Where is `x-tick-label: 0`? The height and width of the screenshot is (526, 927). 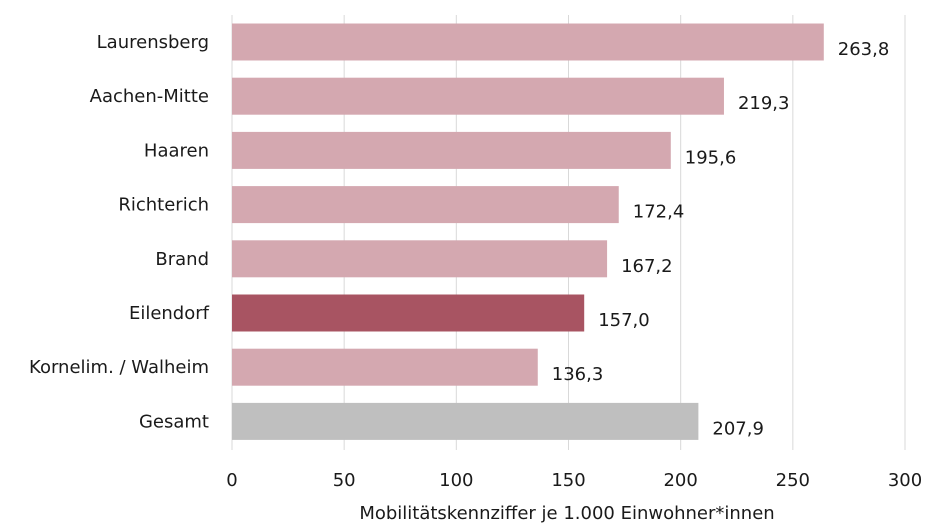
x-tick-label: 0 is located at coordinates (231, 480).